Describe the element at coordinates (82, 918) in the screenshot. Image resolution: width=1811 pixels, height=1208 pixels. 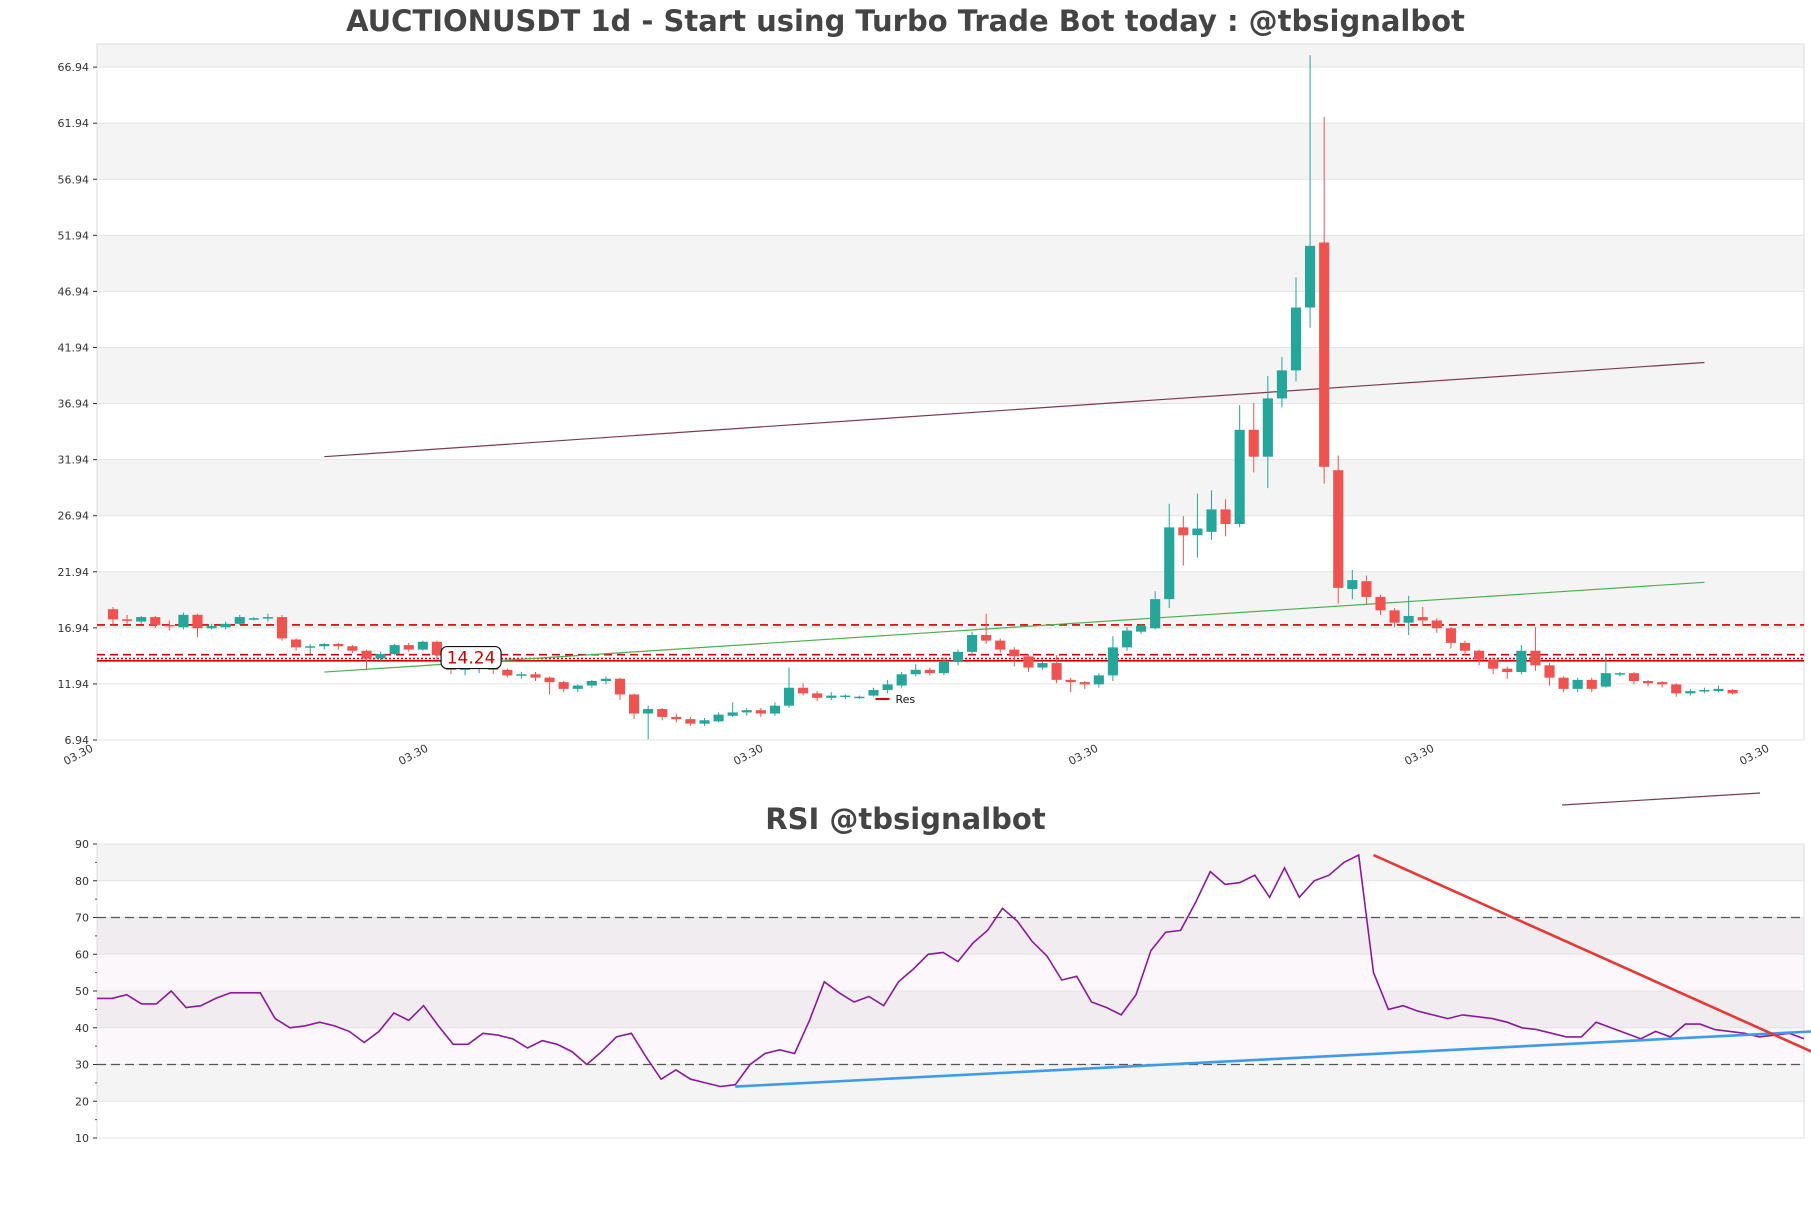
I see `rsi-tick-label: 70` at that location.